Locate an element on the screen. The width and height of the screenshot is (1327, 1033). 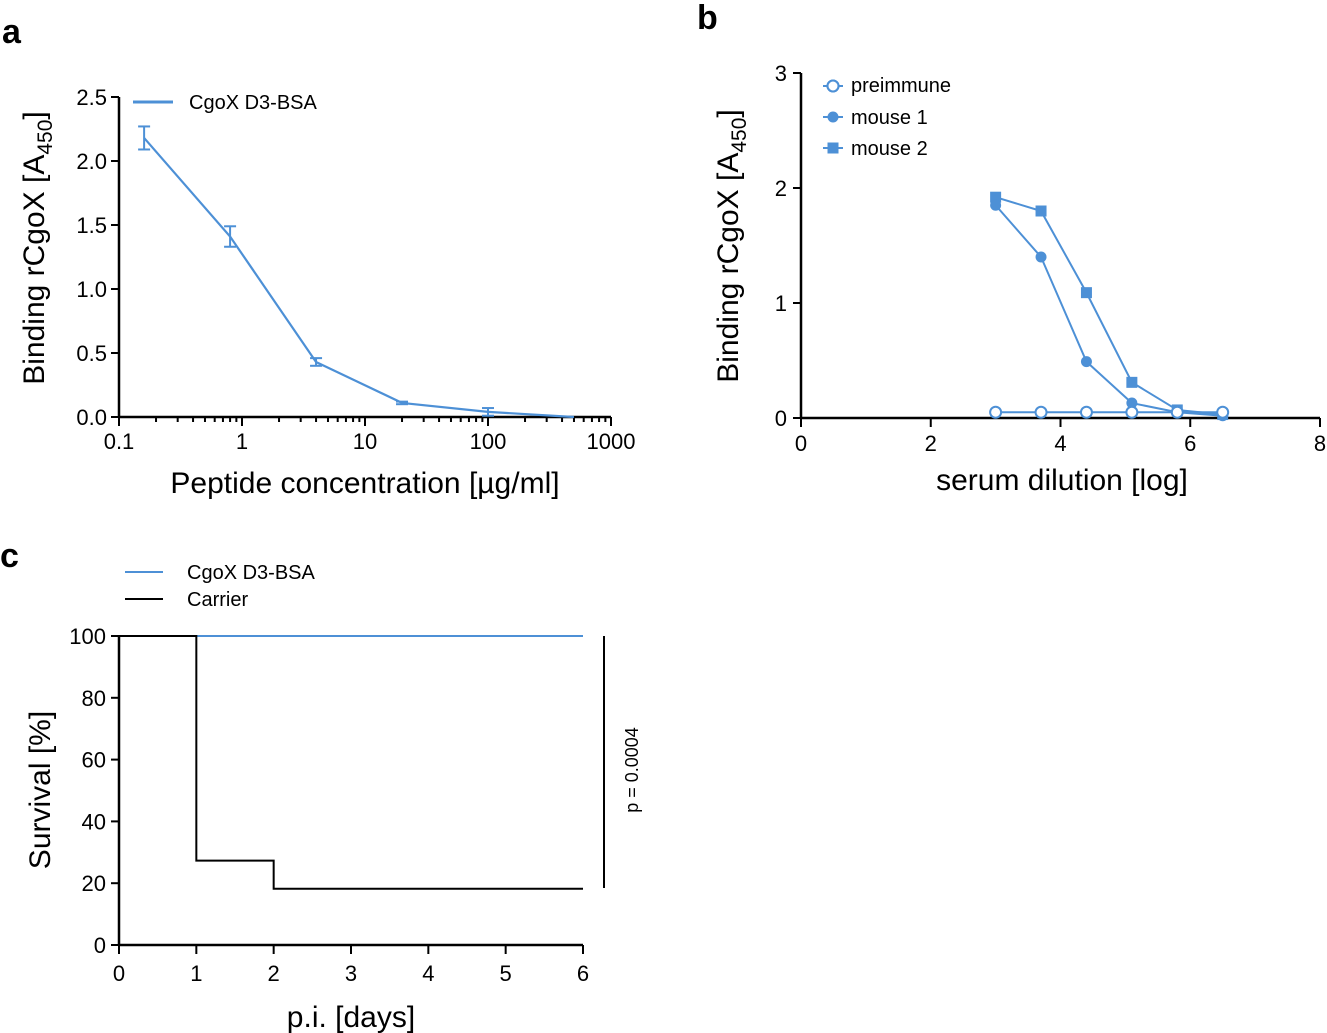
panel-c-y-tick-label: 60 is located at coordinates (94, 760).